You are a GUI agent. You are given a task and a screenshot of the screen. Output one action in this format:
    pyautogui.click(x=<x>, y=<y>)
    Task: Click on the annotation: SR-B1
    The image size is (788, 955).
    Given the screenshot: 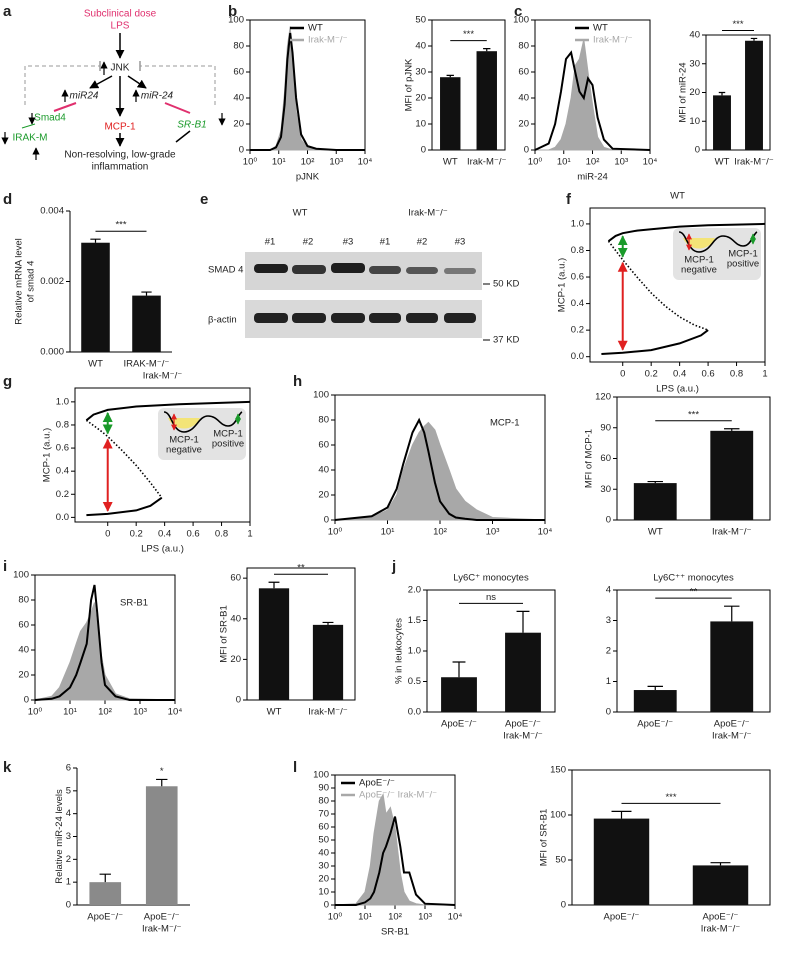 What is the action you would take?
    pyautogui.click(x=134, y=603)
    